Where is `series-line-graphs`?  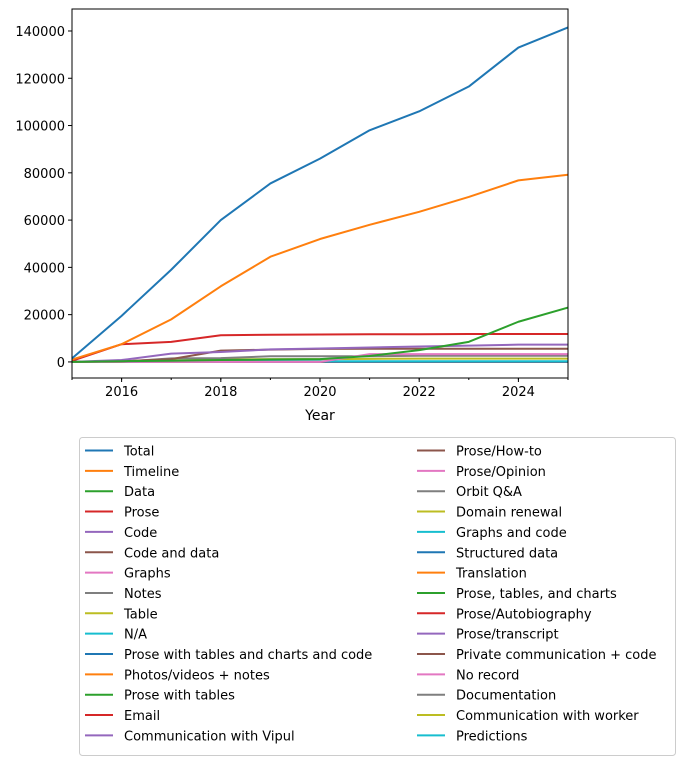 series-line-graphs is located at coordinates (320, 358).